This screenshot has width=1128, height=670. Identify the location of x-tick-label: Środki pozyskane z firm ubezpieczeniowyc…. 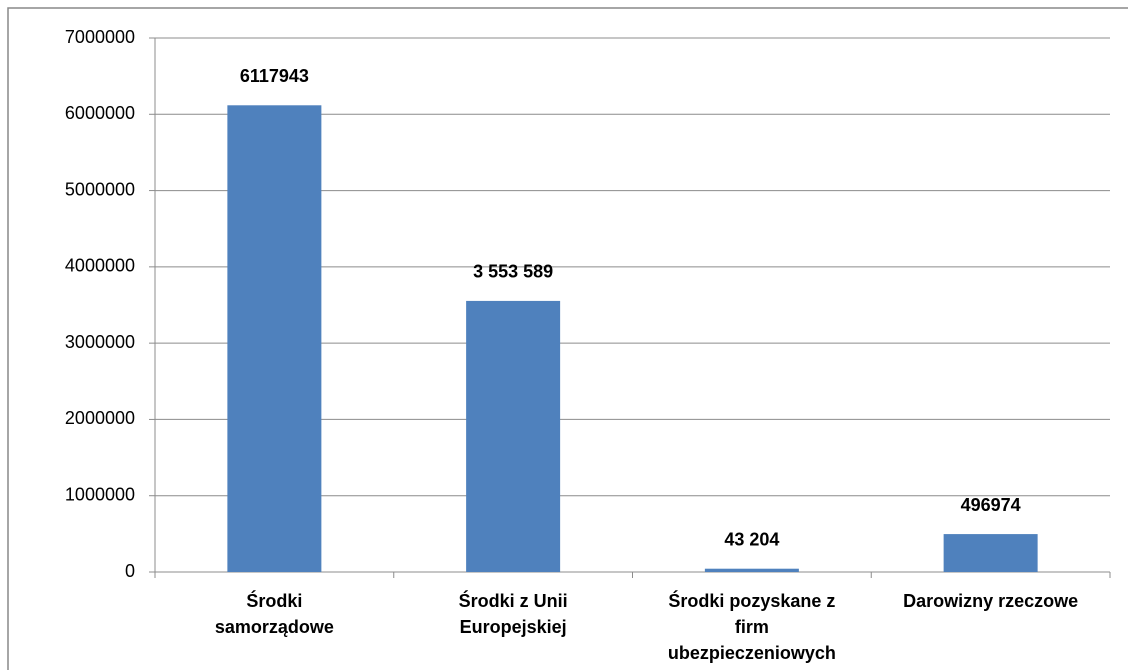
(751, 627).